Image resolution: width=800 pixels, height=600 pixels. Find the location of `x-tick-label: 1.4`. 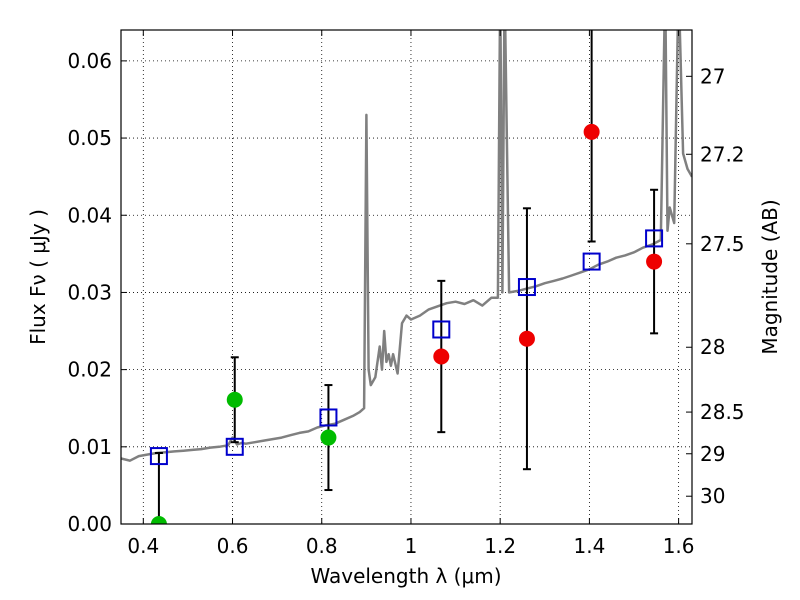

x-tick-label: 1.4 is located at coordinates (589, 546).